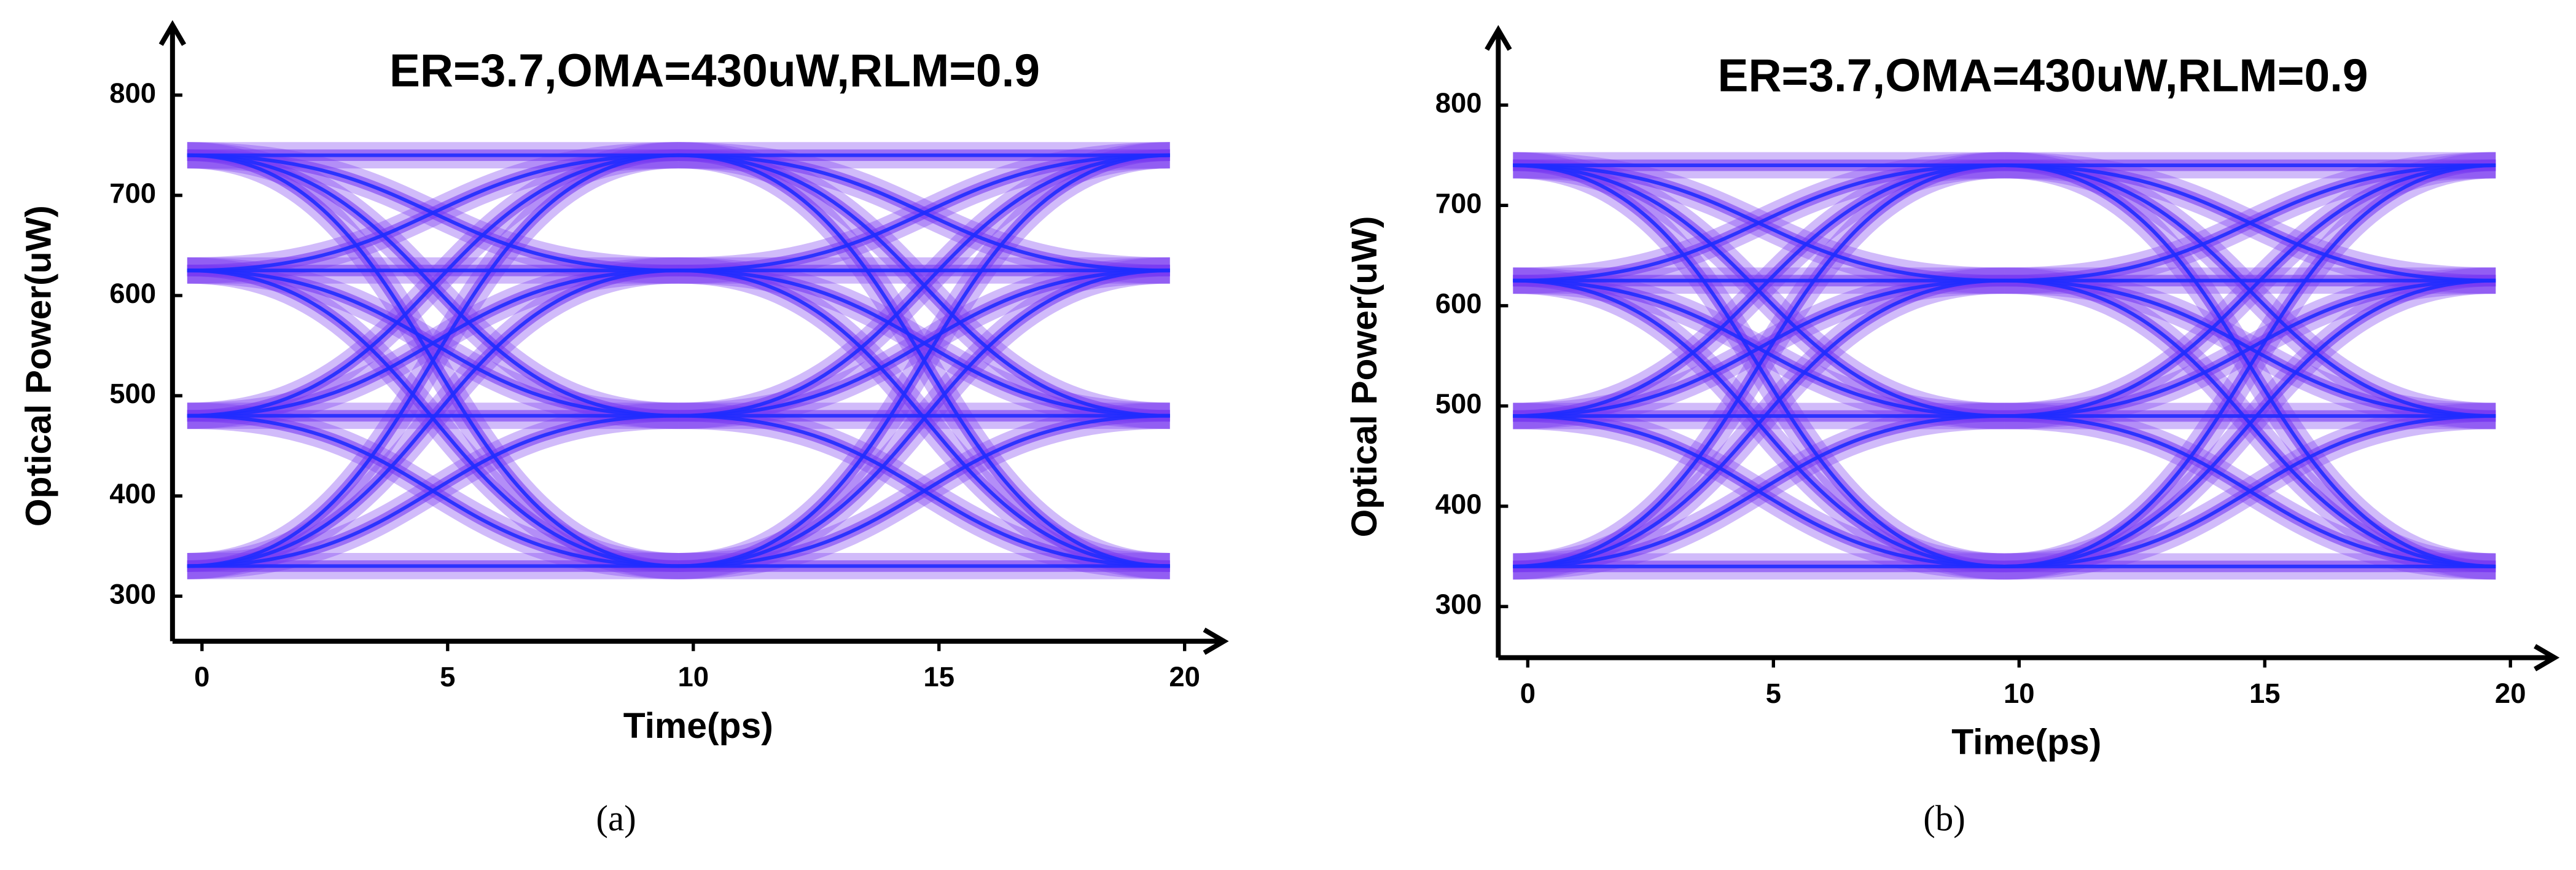 This screenshot has width=2576, height=870. I want to click on caption: (b), so click(1944, 818).